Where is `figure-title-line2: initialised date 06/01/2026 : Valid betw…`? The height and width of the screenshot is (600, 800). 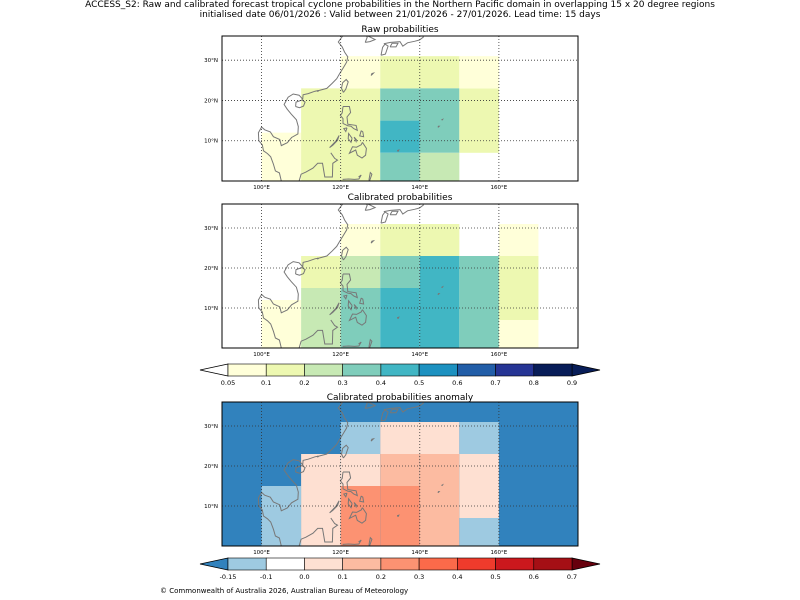
figure-title-line2: initialised date 06/01/2026 : Valid betw… is located at coordinates (400, 15).